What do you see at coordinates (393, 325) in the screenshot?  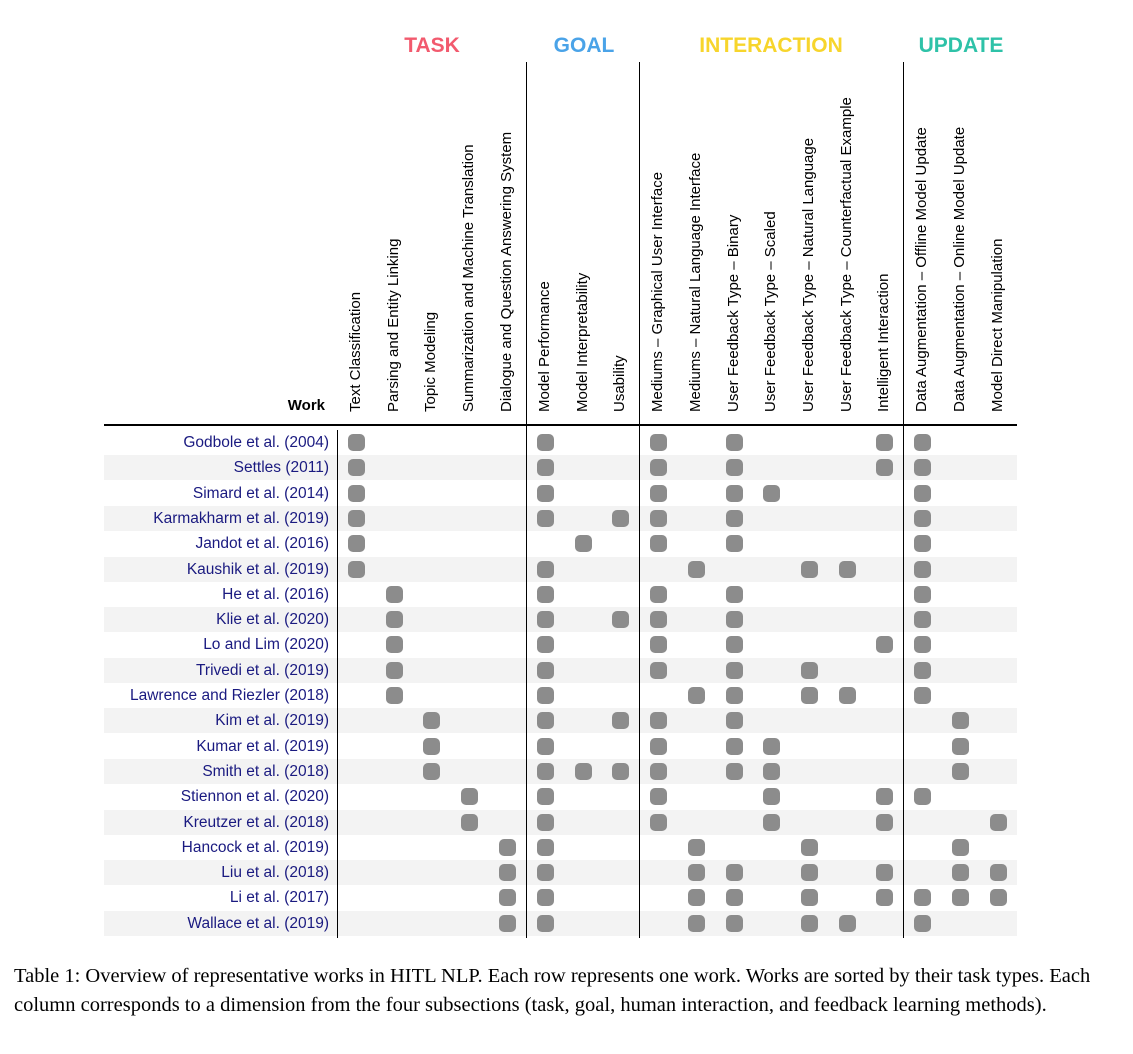 I see `column-header: Parsing and Entity Linking` at bounding box center [393, 325].